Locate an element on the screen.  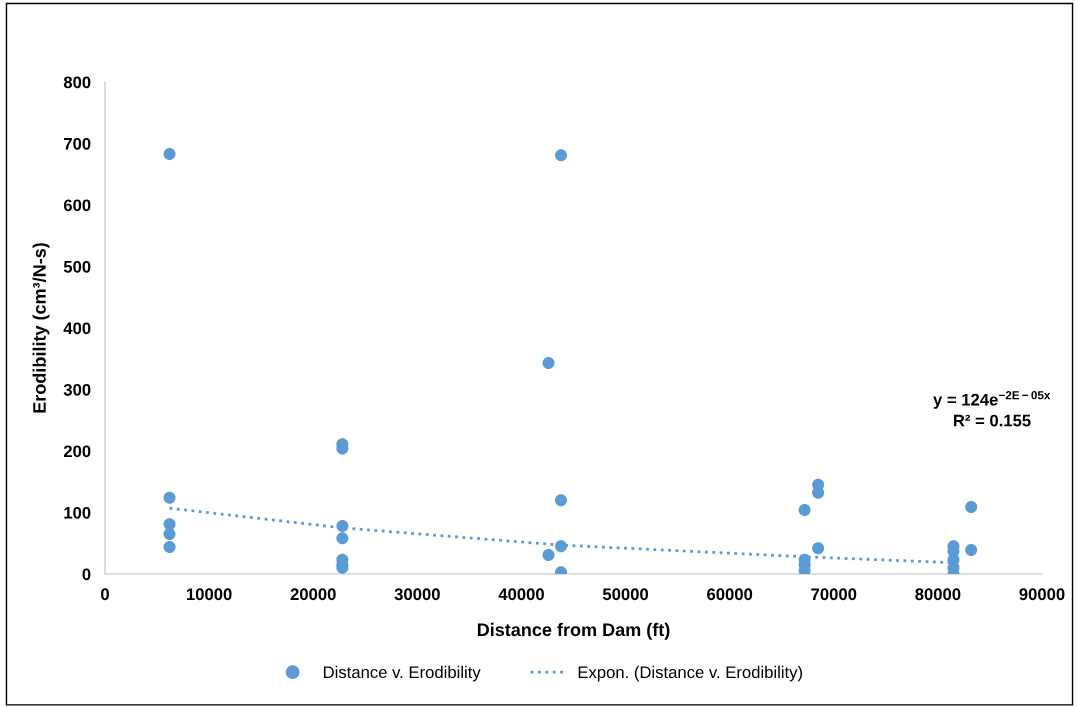
y-tick-label: 200 is located at coordinates (77, 451).